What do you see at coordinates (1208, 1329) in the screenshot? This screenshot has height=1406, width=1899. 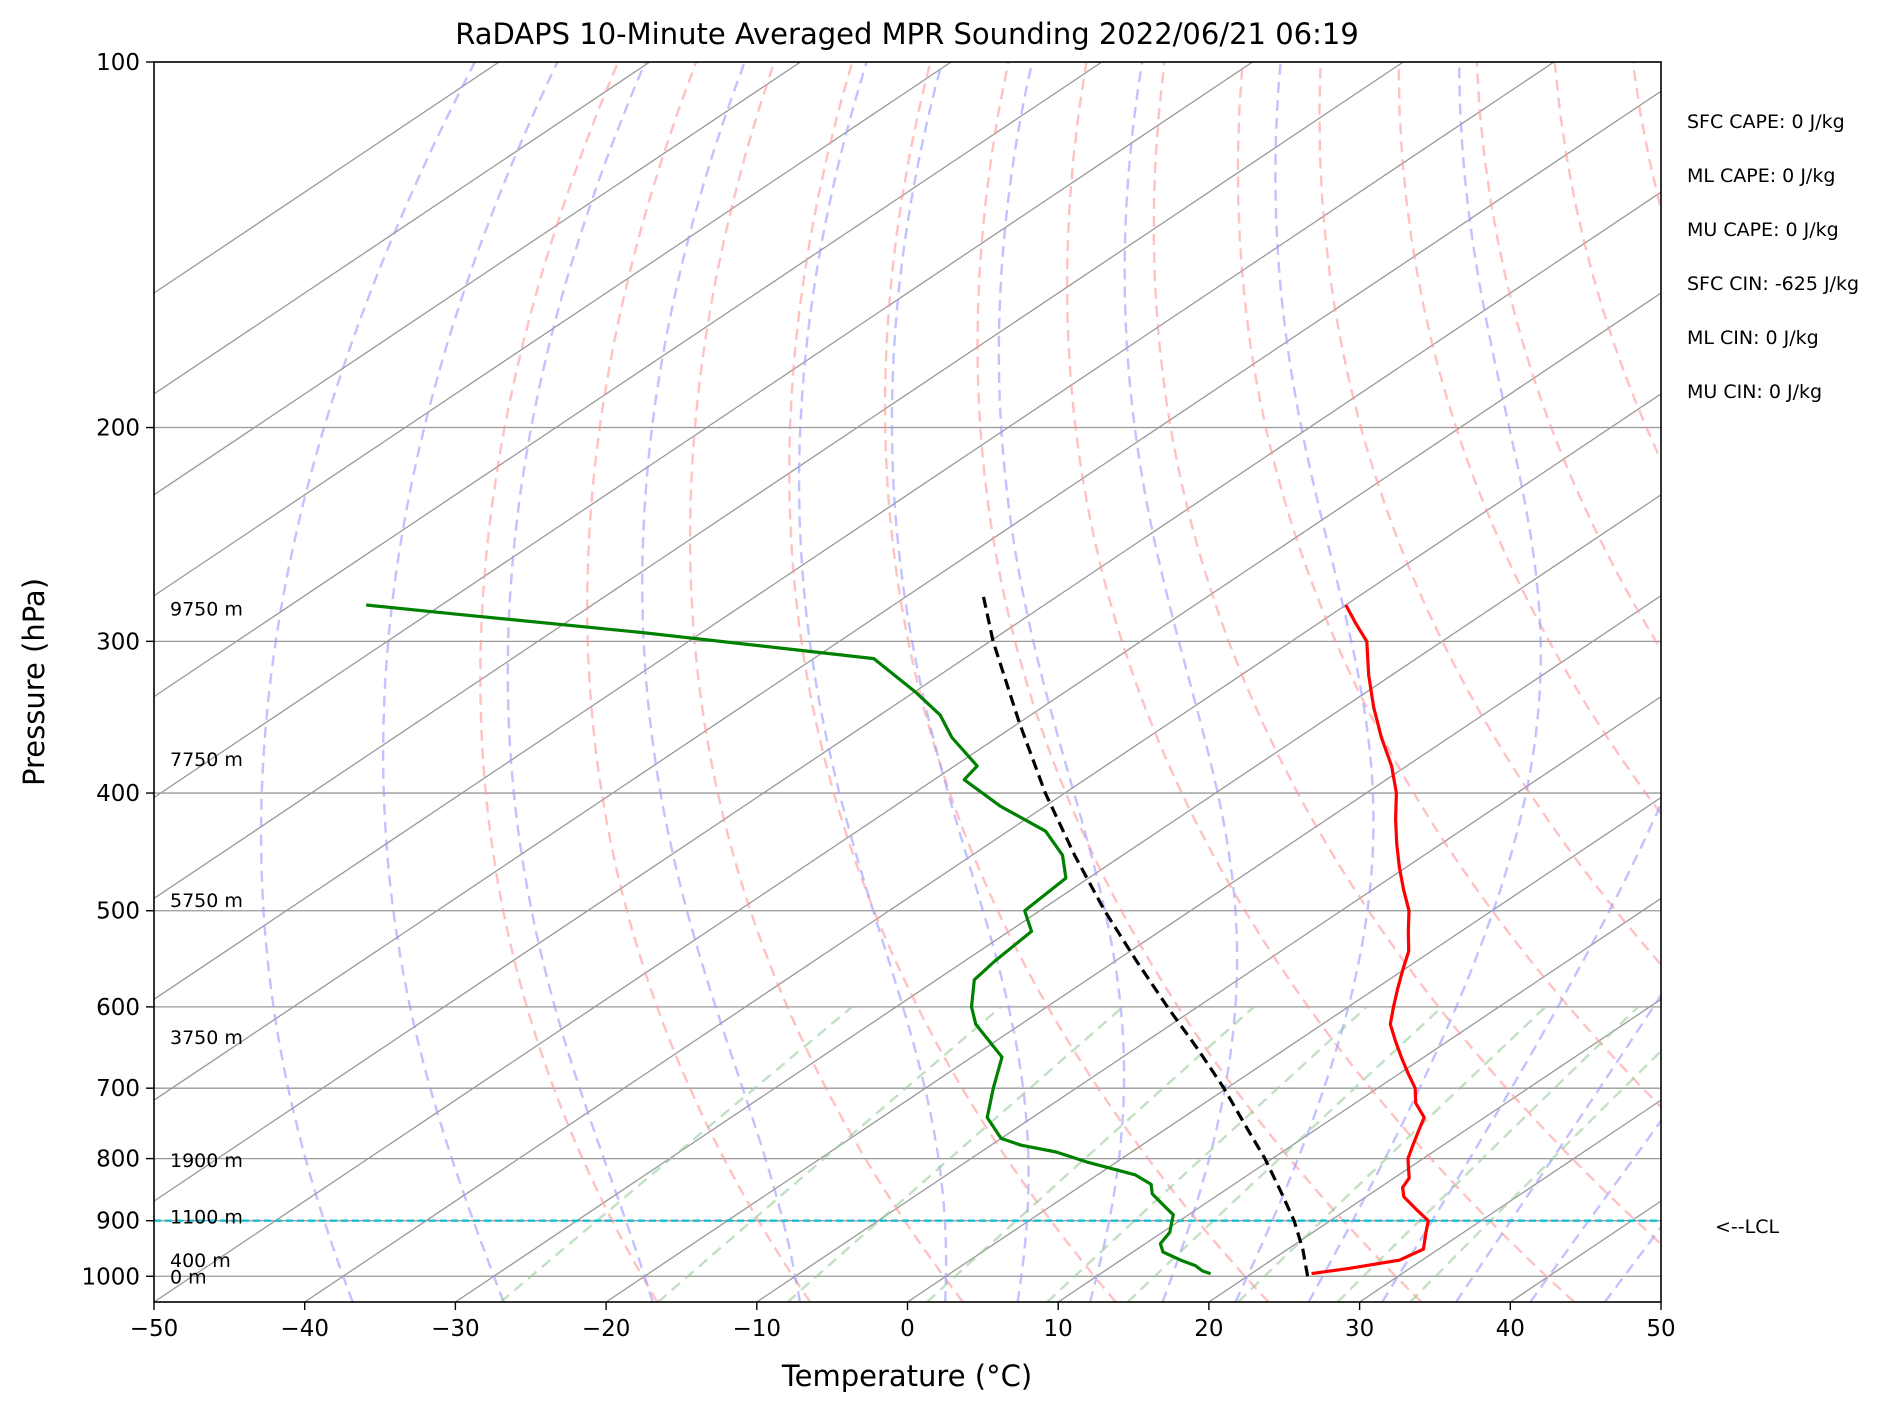 I see `x-tick-label: 20` at bounding box center [1208, 1329].